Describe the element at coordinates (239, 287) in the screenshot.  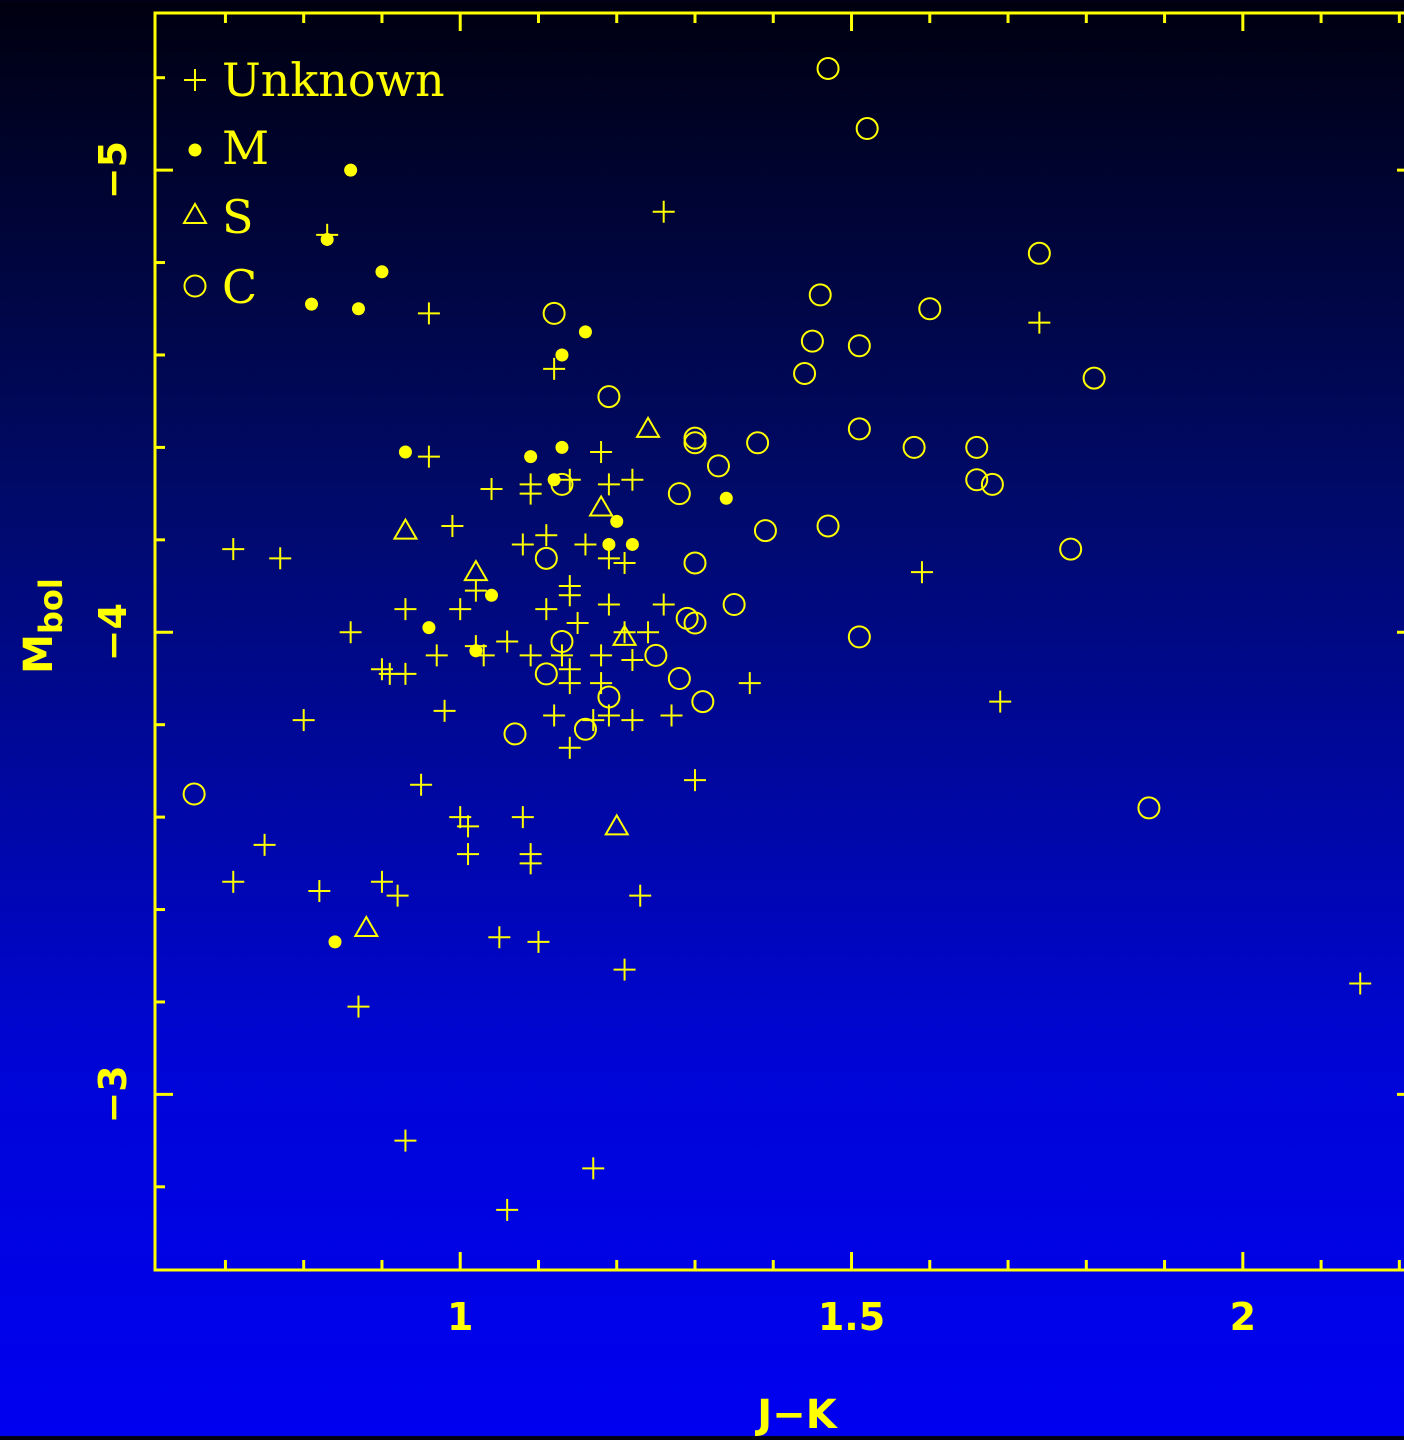
I see `legend-label-c: C` at that location.